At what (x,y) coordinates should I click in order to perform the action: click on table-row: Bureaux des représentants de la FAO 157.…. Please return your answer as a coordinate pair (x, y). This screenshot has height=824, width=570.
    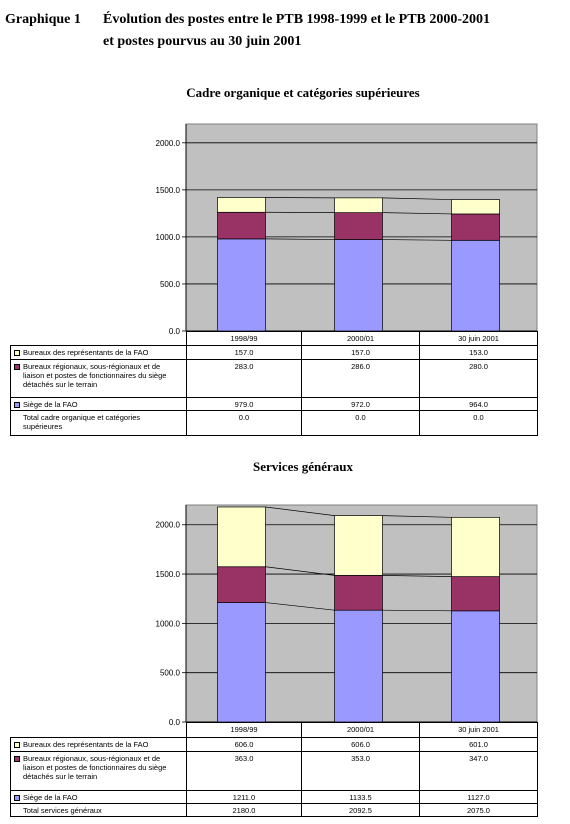
    Looking at the image, I should click on (274, 352).